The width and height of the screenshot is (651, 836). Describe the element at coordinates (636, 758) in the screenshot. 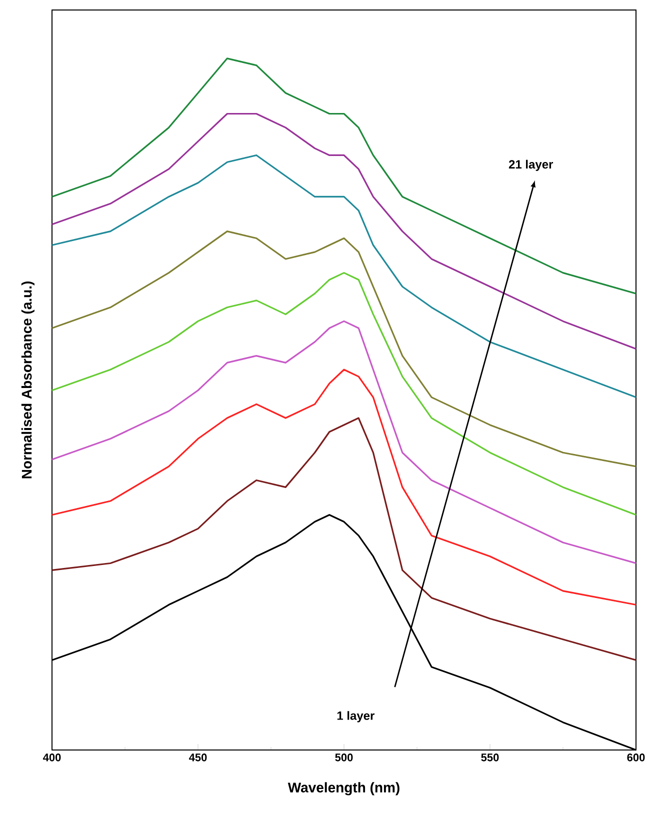

I see `x-tick-label: 600` at that location.